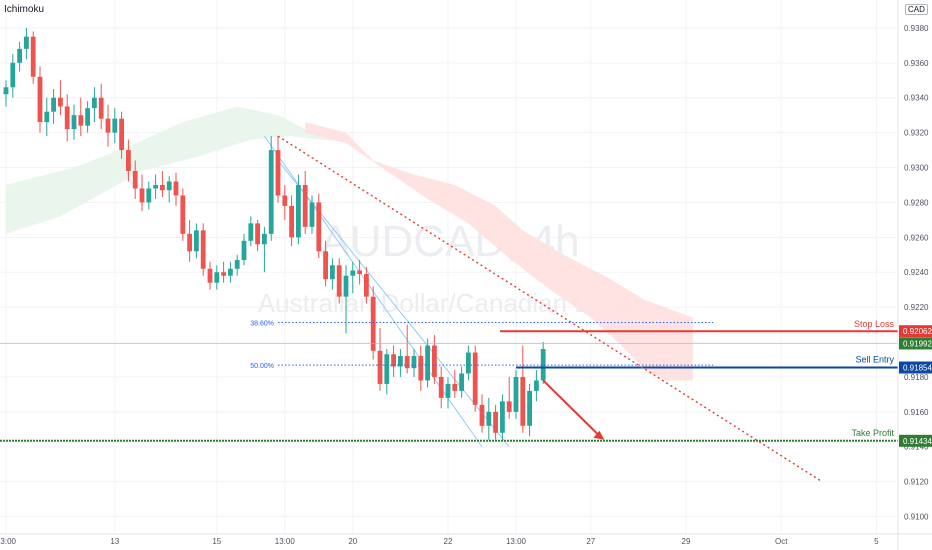 The height and width of the screenshot is (550, 932). Describe the element at coordinates (916, 168) in the screenshot. I see `price-tick-label: 0.9300` at that location.